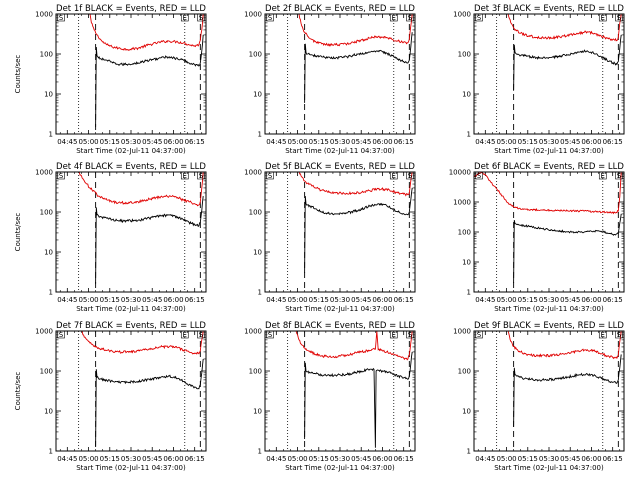 The height and width of the screenshot is (480, 640). Describe the element at coordinates (18, 232) in the screenshot. I see `y-axis-label: Counts/sec` at that location.